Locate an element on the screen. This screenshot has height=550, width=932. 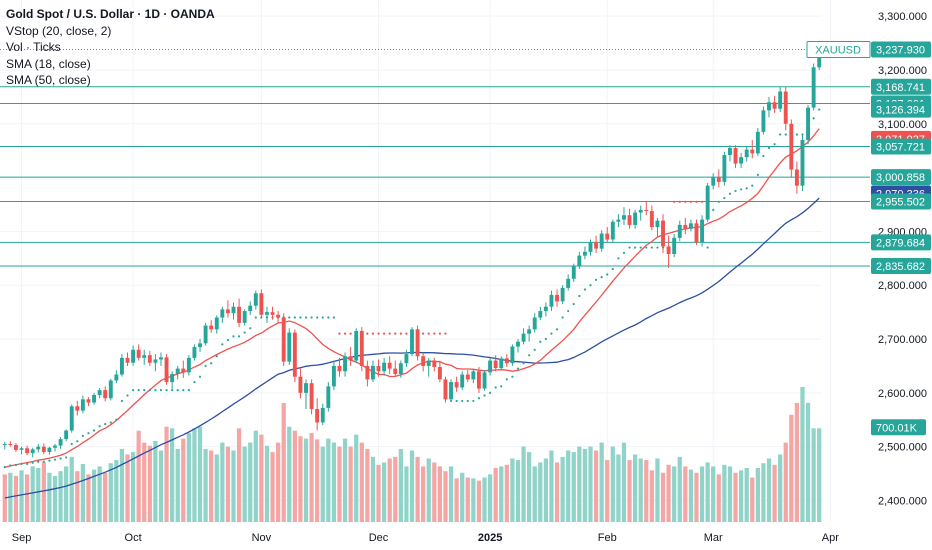
legend-sma-18: SMA (18, close) is located at coordinates (48, 63).